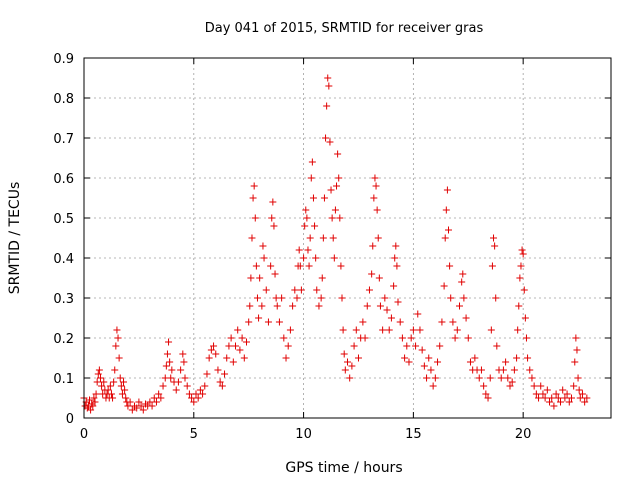 The height and width of the screenshot is (480, 640). Describe the element at coordinates (84, 434) in the screenshot. I see `x-tick-label: 0` at that location.